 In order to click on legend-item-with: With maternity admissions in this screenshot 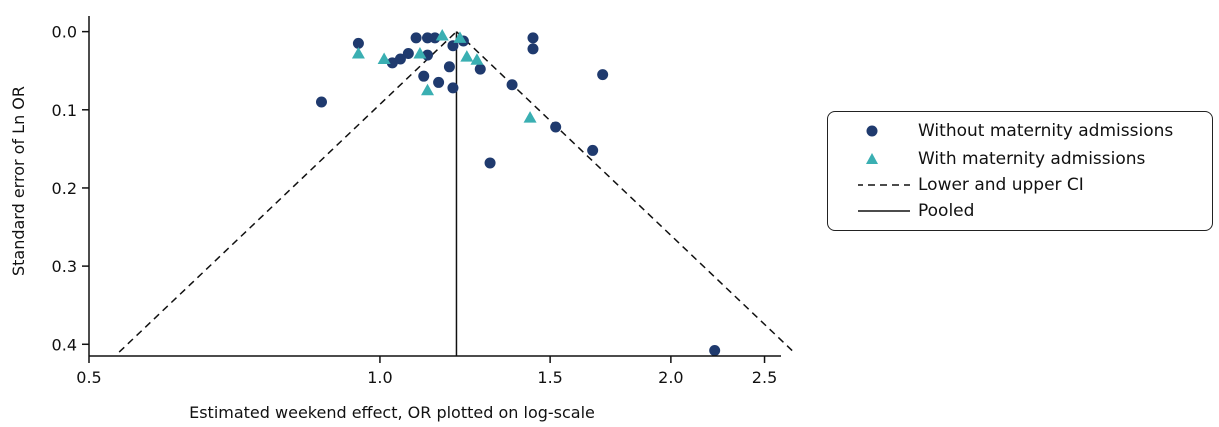, I will do `click(1020, 159)`.